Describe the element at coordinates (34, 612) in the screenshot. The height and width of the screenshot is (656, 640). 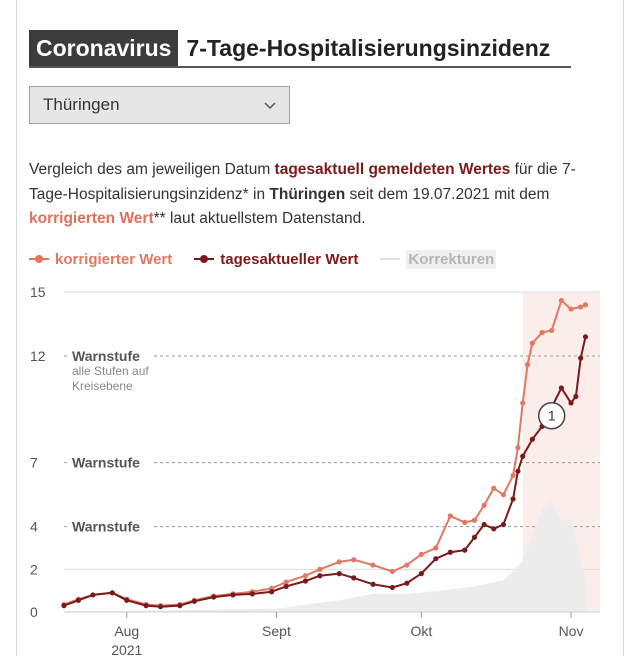
I see `y-tick-label: 0` at that location.